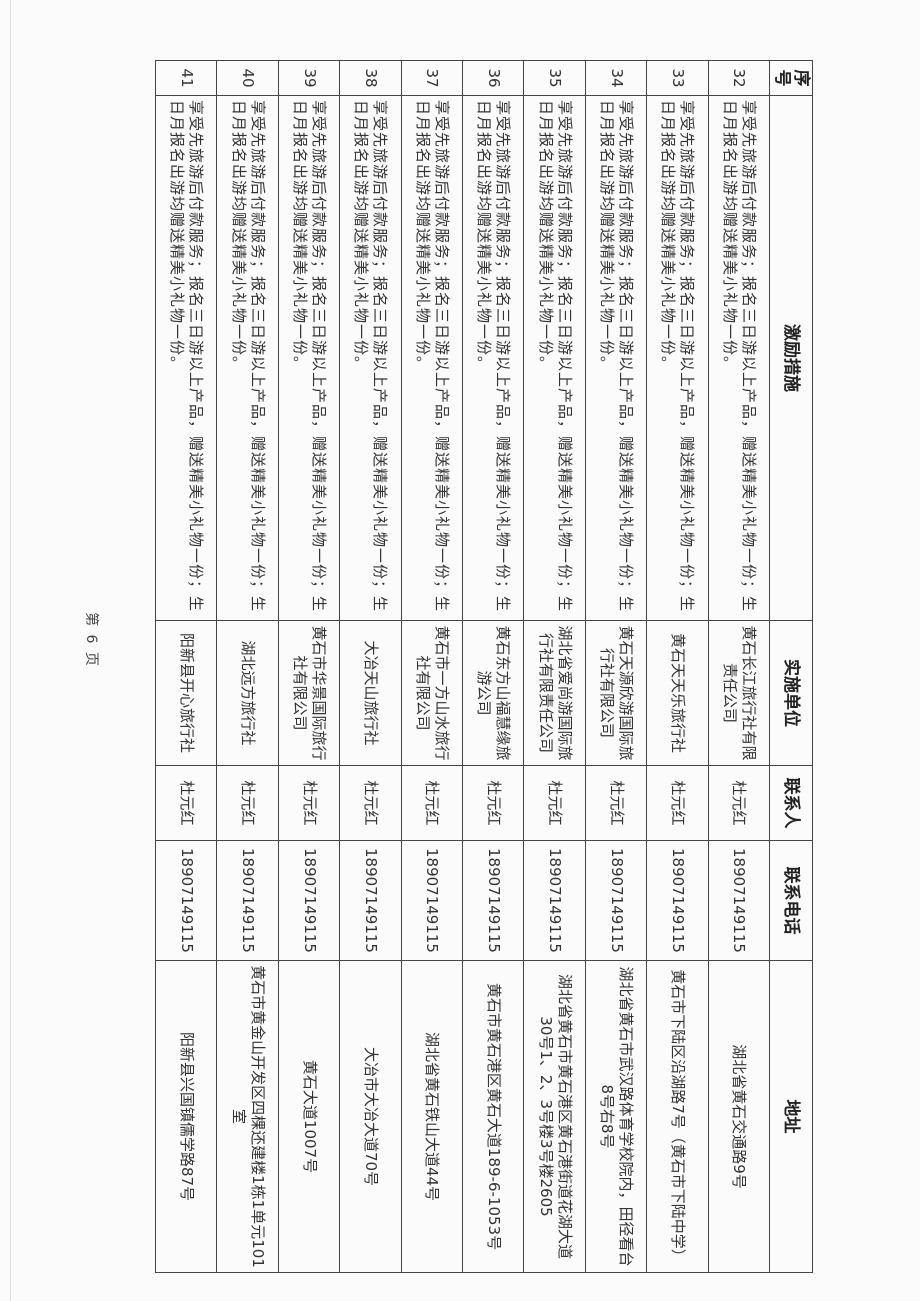 The height and width of the screenshot is (1301, 920). Describe the element at coordinates (370, 1116) in the screenshot. I see `address-cell: 大冶市大冶大道70号` at that location.